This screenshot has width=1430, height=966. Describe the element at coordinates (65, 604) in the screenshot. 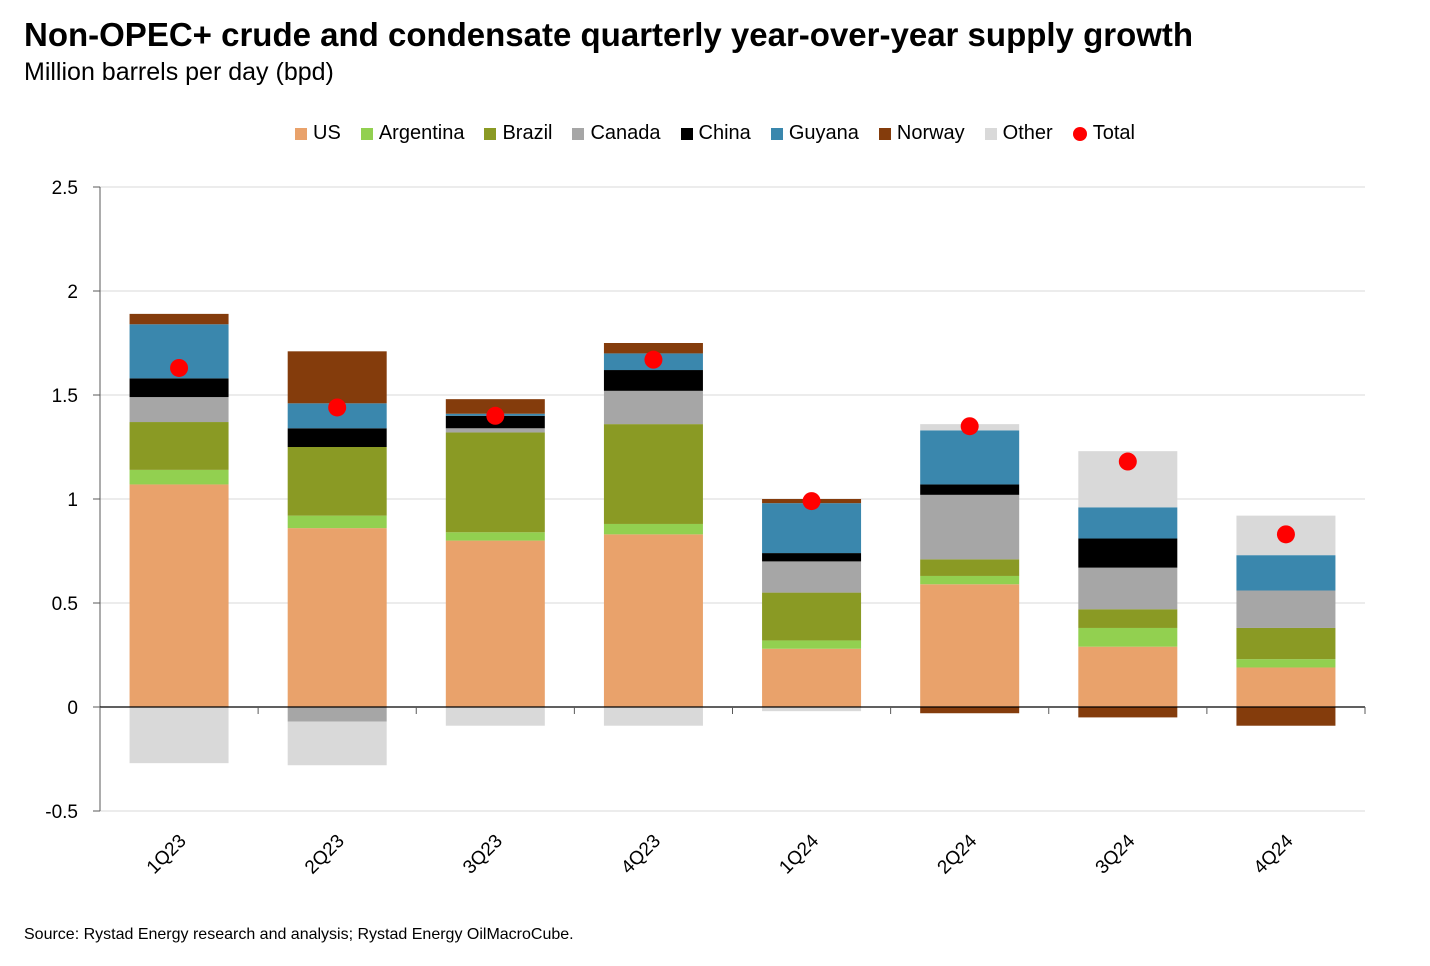

I see `y-tick-label: 0.5` at that location.